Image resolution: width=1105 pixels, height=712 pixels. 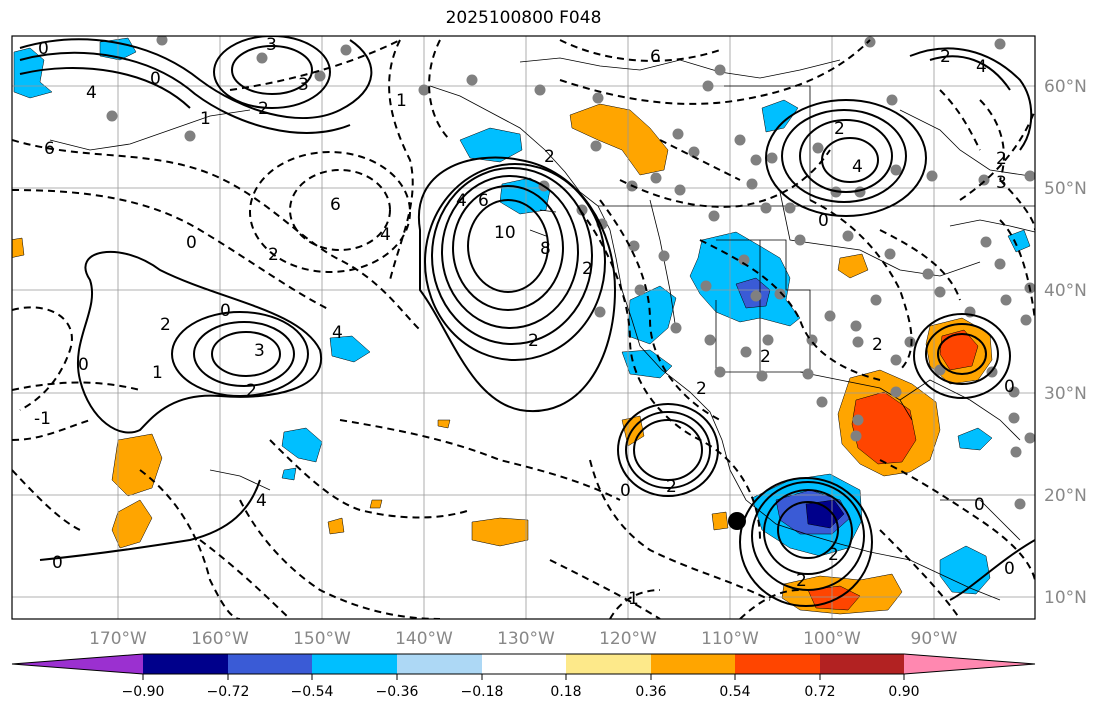 I want to click on lat-tick-labels: 60°N 50°N 40°N 30°N 20°N 10°N, so click(x=1065, y=342).